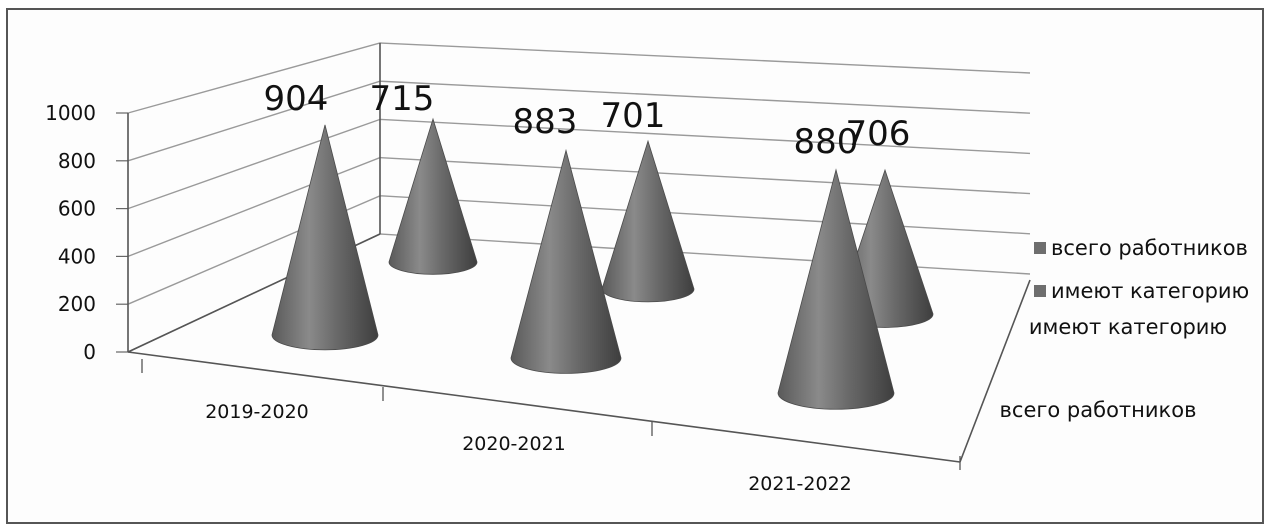 Image resolution: width=1272 pixels, height=531 pixels. What do you see at coordinates (1128, 327) in the screenshot?
I see `depth-axis-label: имеют категорию` at bounding box center [1128, 327].